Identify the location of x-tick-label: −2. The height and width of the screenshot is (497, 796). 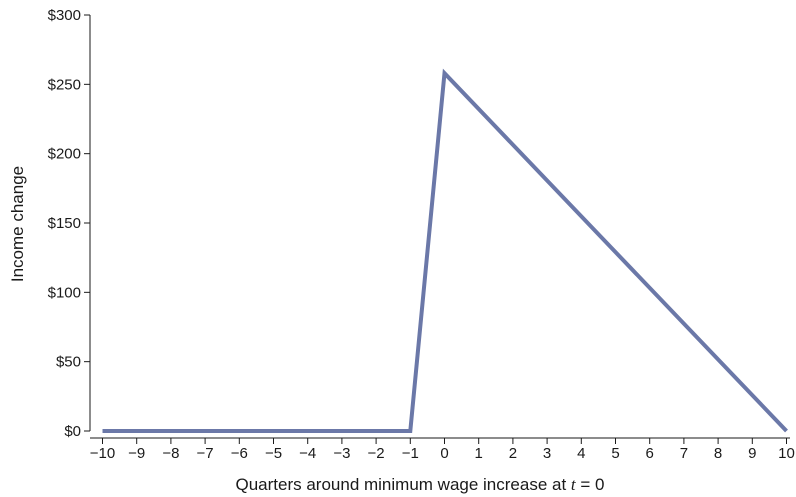
(376, 453).